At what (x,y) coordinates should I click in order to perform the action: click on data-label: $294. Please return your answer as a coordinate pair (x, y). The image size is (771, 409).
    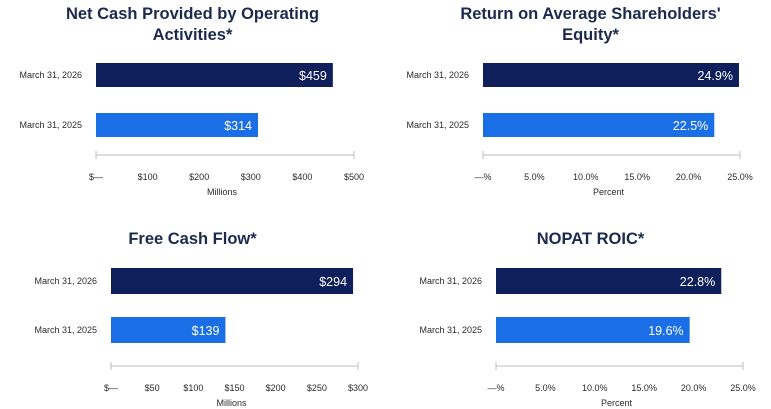
    Looking at the image, I should click on (333, 282).